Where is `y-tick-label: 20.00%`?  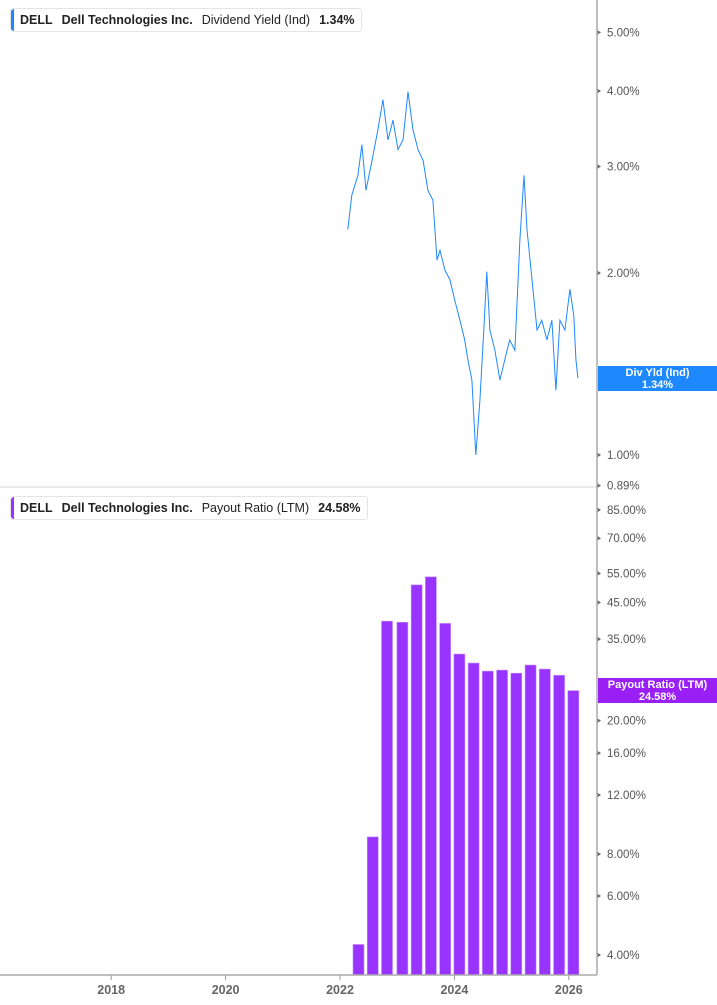
y-tick-label: 20.00% is located at coordinates (626, 722).